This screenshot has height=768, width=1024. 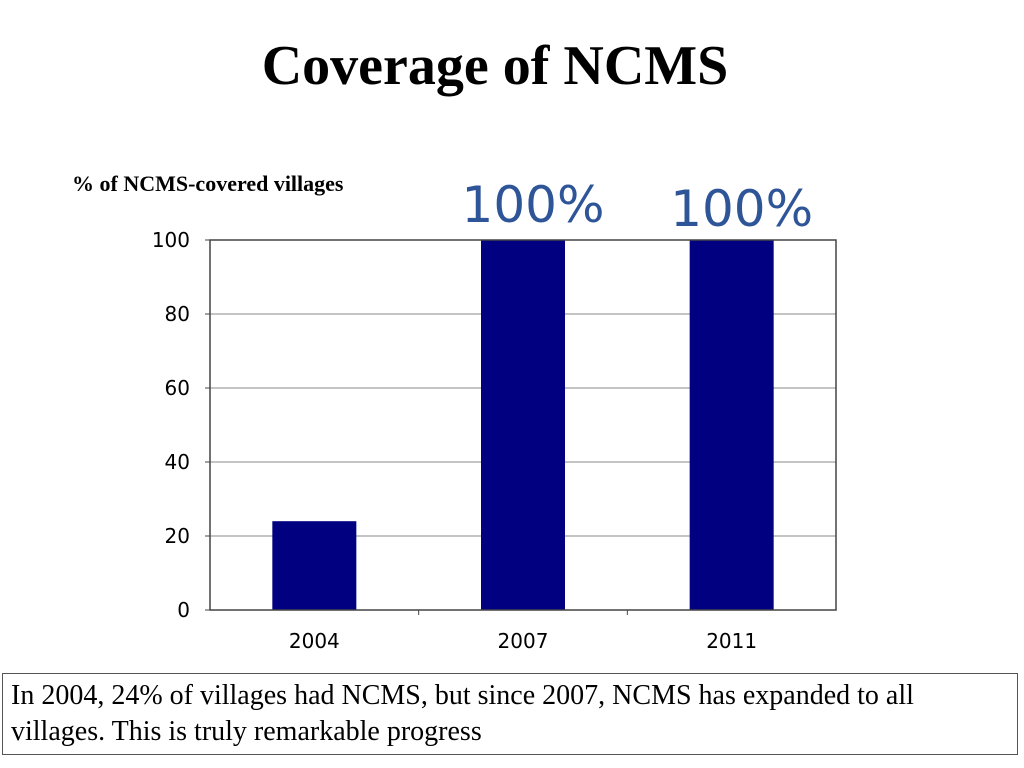 I want to click on chart-y-axis-label: % of NCMS-covered villages, so click(x=208, y=183).